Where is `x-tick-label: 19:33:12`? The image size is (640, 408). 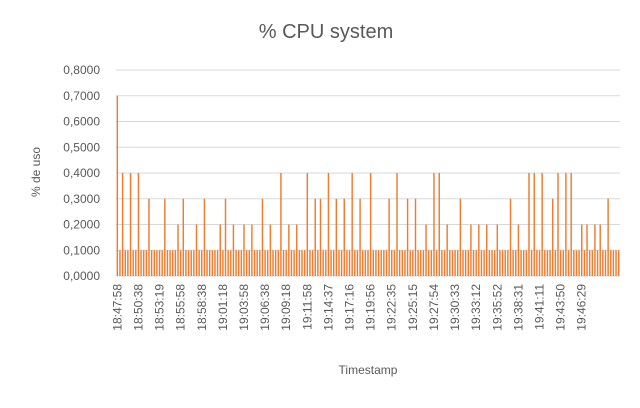
x-tick-label: 19:33:12 is located at coordinates (476, 307).